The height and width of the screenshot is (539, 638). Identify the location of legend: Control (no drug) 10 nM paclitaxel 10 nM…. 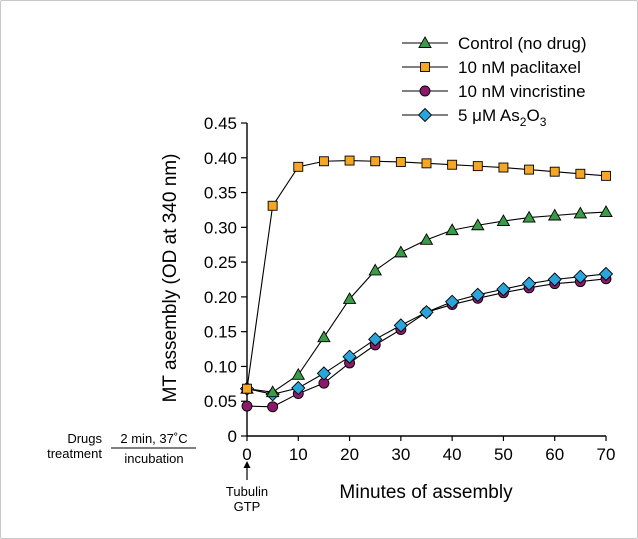
(494, 81).